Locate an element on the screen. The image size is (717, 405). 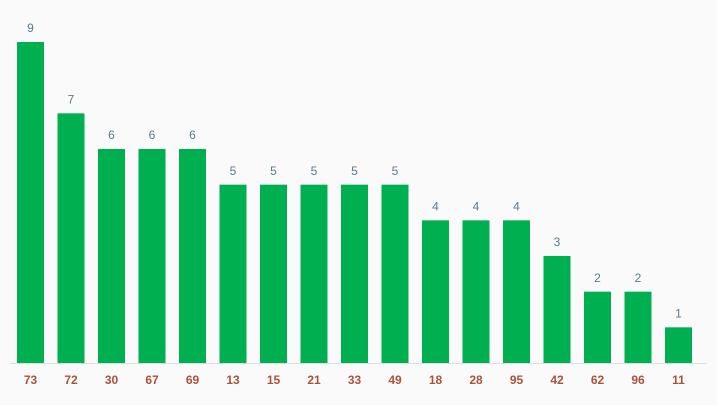
x-tick-label: 11 is located at coordinates (678, 380).